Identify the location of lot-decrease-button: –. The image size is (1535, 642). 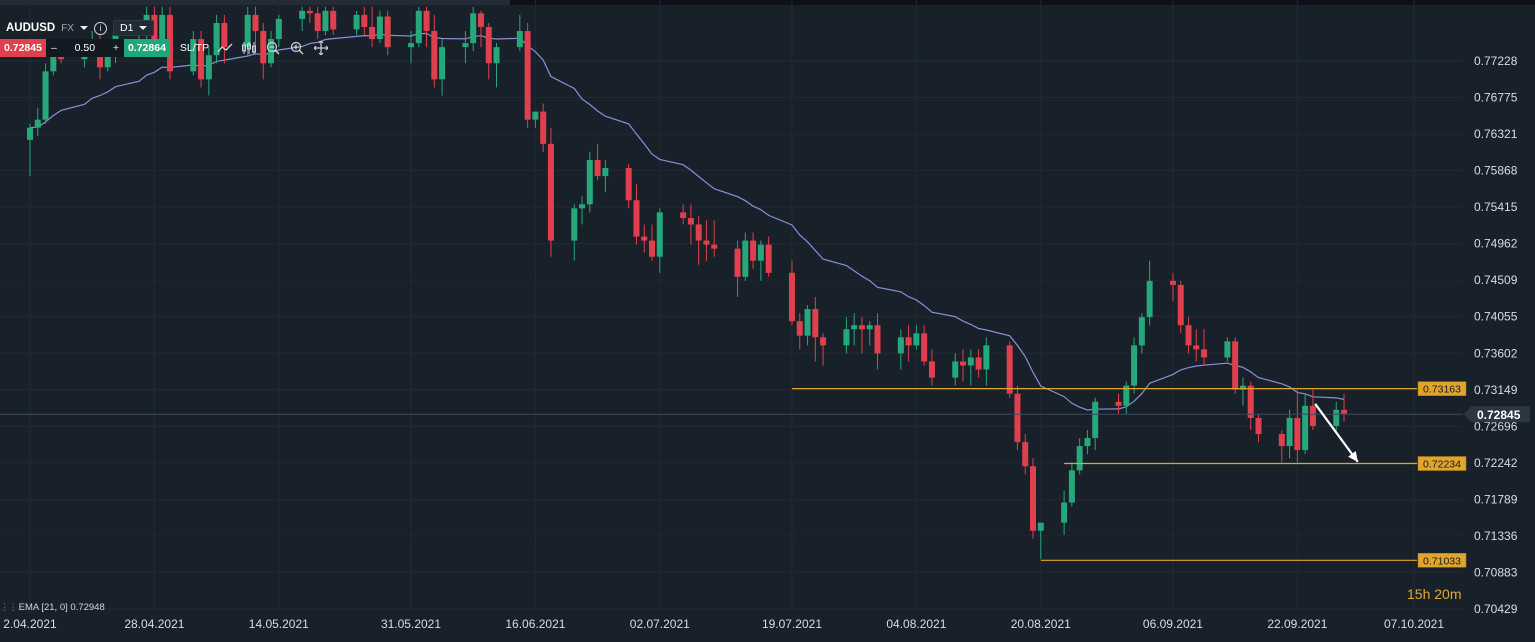
(53, 48).